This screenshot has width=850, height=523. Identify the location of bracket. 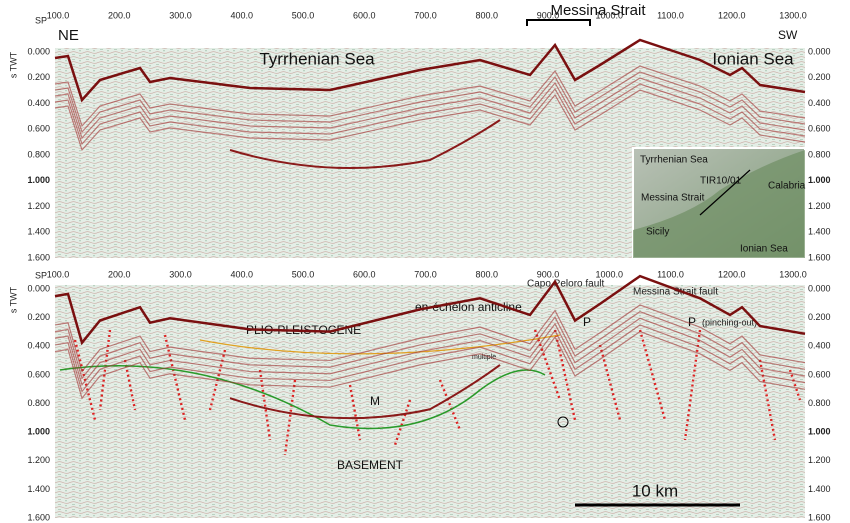
(558, 22).